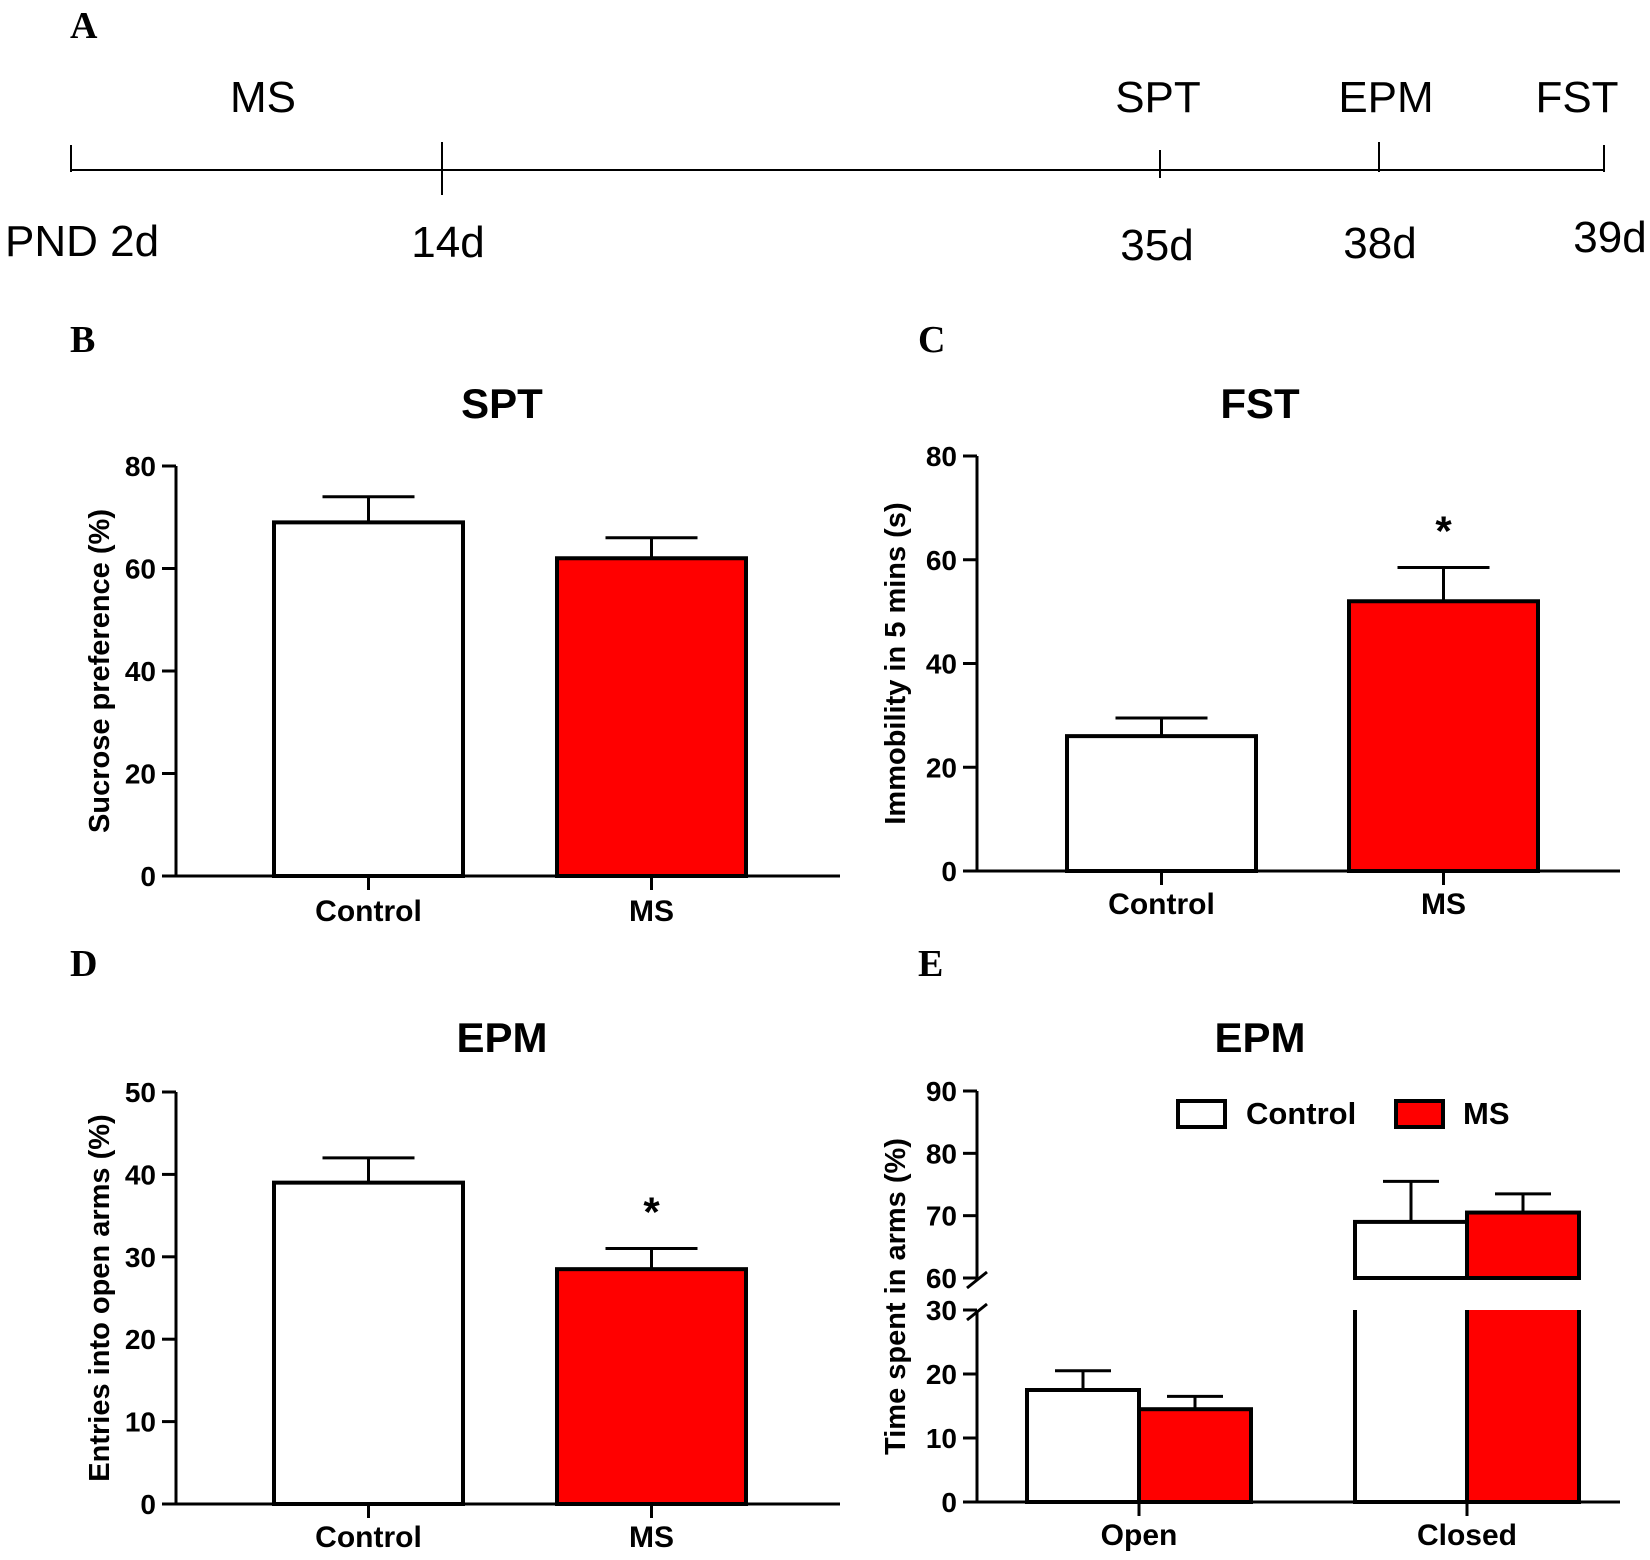 The image size is (1650, 1560). What do you see at coordinates (140, 1092) in the screenshot?
I see `y-tick-label: 50` at bounding box center [140, 1092].